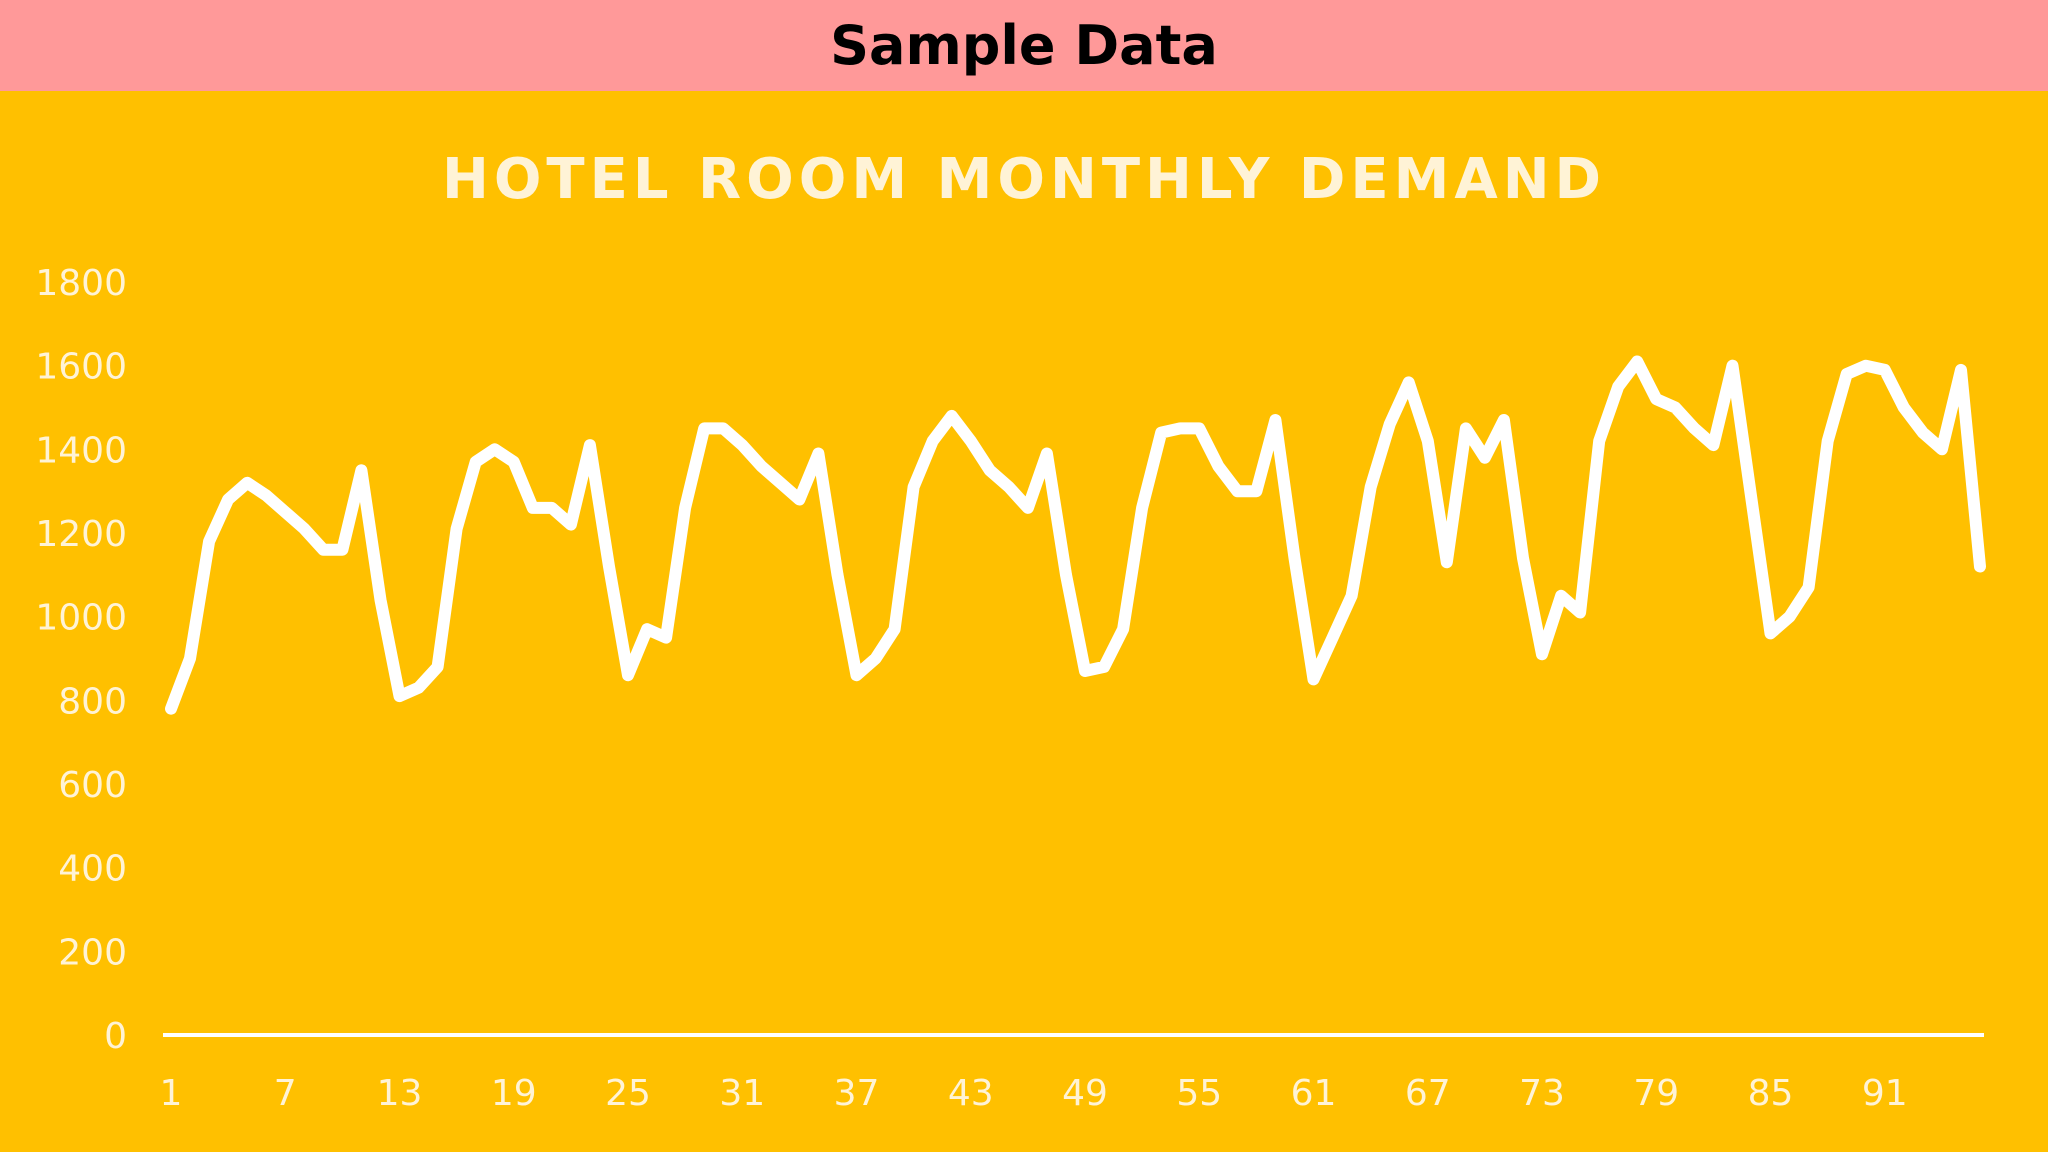  Describe the element at coordinates (1085, 1093) in the screenshot. I see `x-tick-label: 49` at that location.